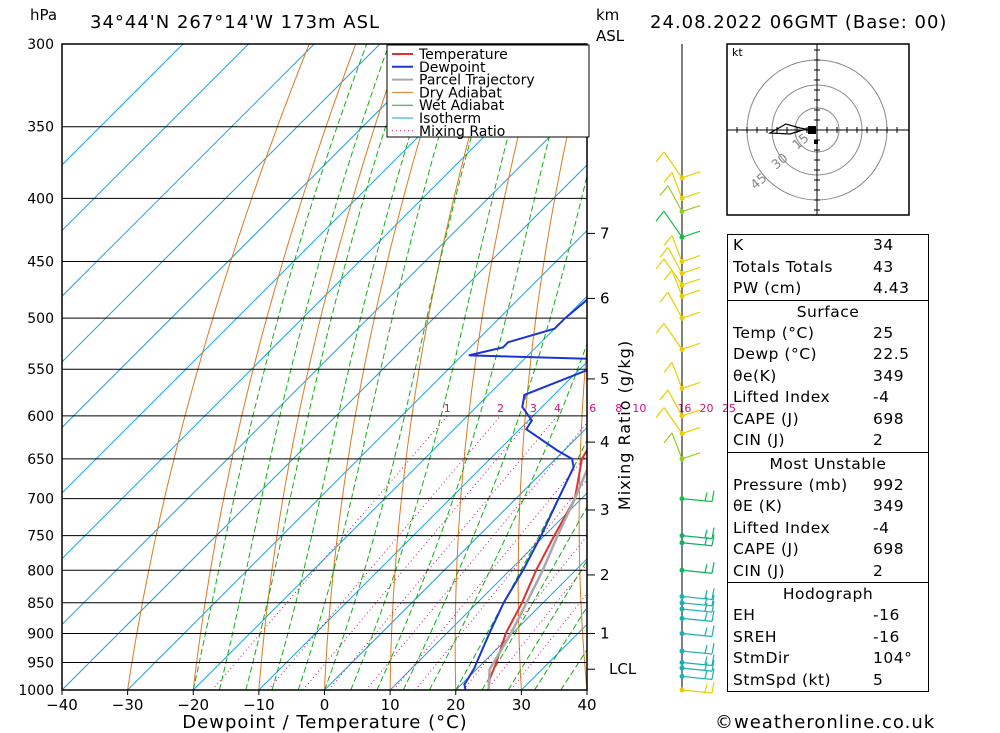  I want to click on table-value: -4, so click(881, 527).